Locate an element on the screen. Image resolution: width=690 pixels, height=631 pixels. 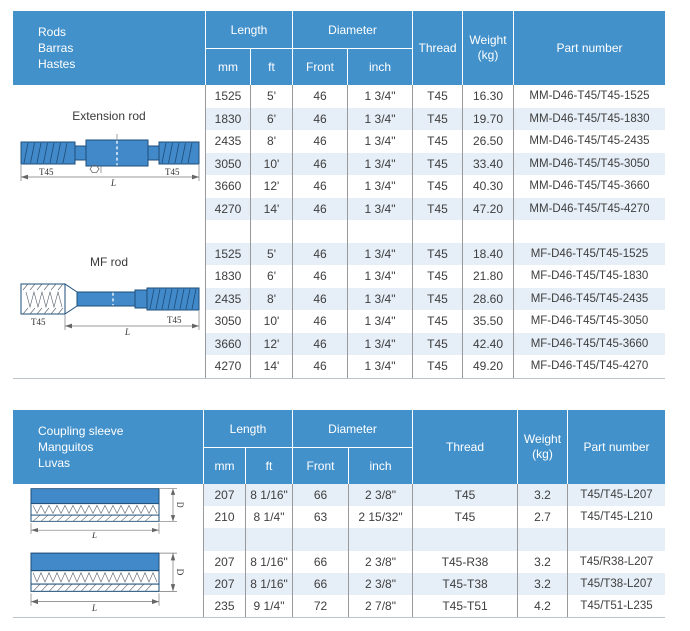
cell-part-number: MM-D46-T45/T45-4270 is located at coordinates (589, 208).